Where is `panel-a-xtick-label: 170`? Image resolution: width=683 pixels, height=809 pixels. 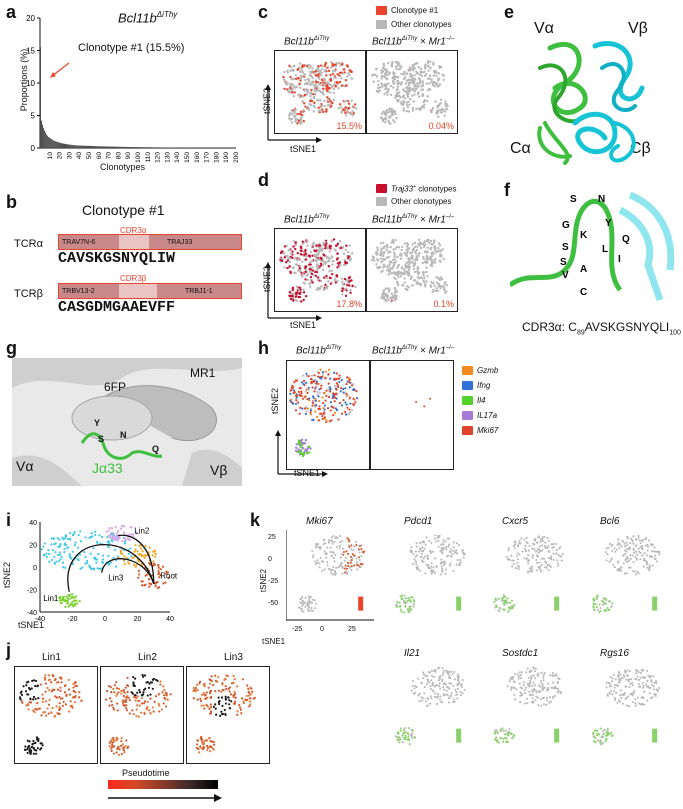 panel-a-xtick-label: 170 is located at coordinates (207, 157).